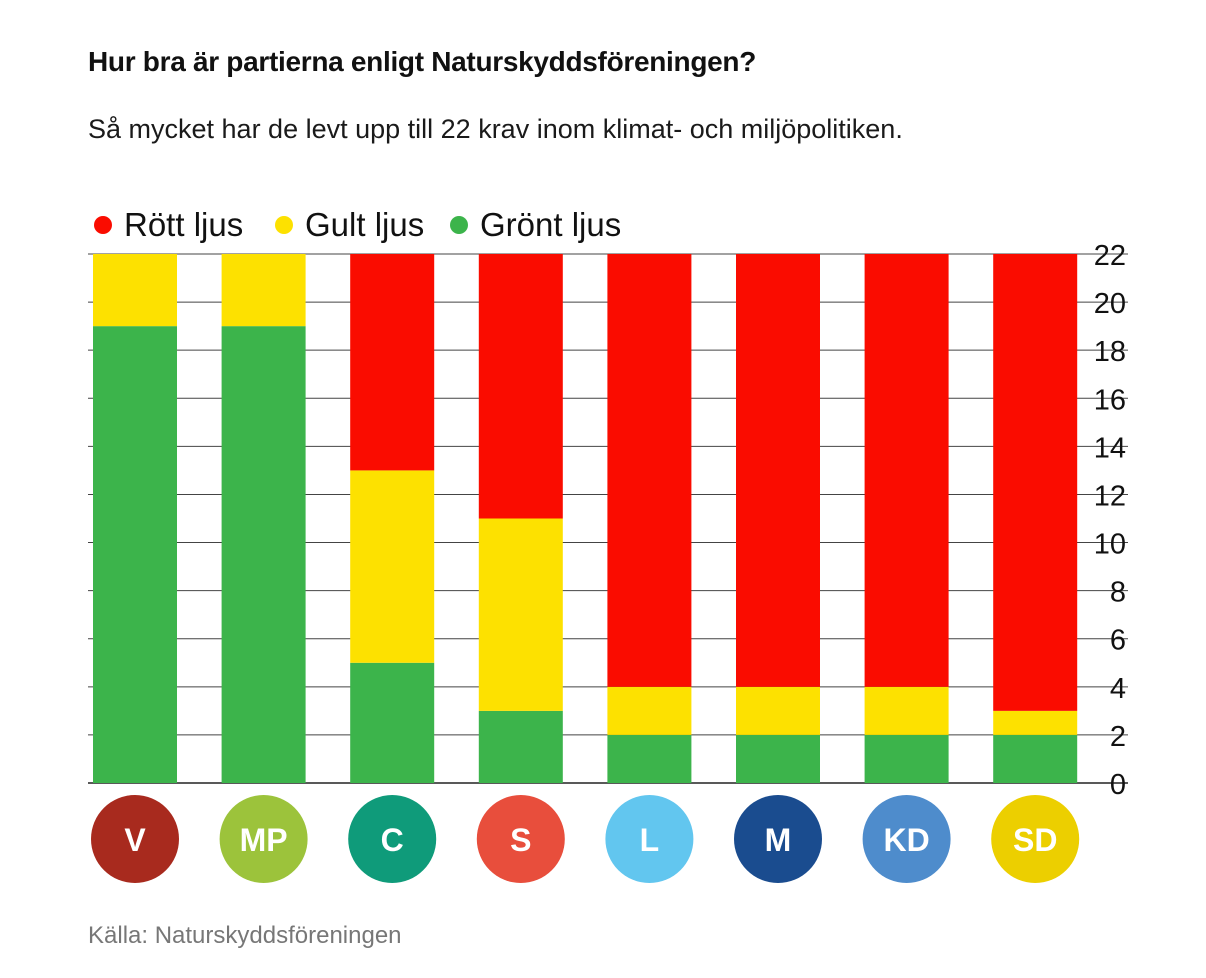 This screenshot has height=978, width=1206. I want to click on y-axis-ticks: 0 2 4 6 8 10 12 14 16 18 20 22, so click(1110, 520).